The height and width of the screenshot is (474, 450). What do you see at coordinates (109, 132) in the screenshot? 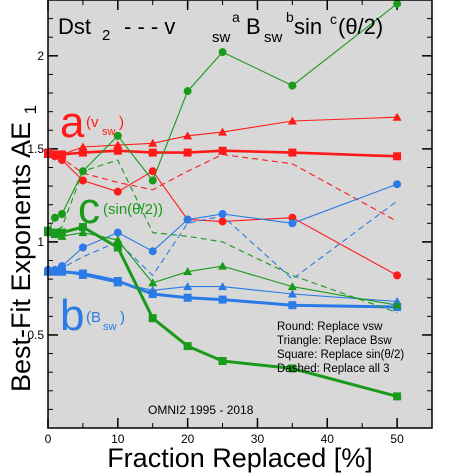
I see `label-a-sub: sw` at bounding box center [109, 132].